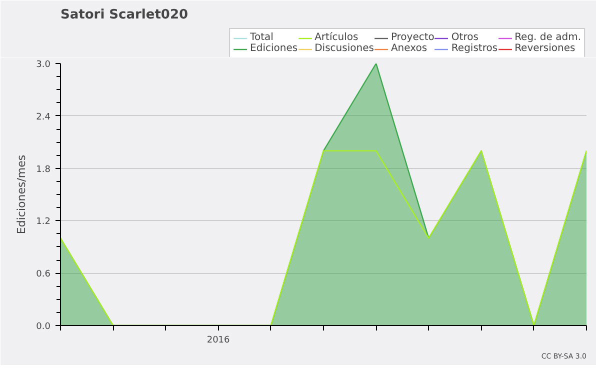 The width and height of the screenshot is (600, 370). Describe the element at coordinates (545, 48) in the screenshot. I see `legend-label: Reversiones` at that location.